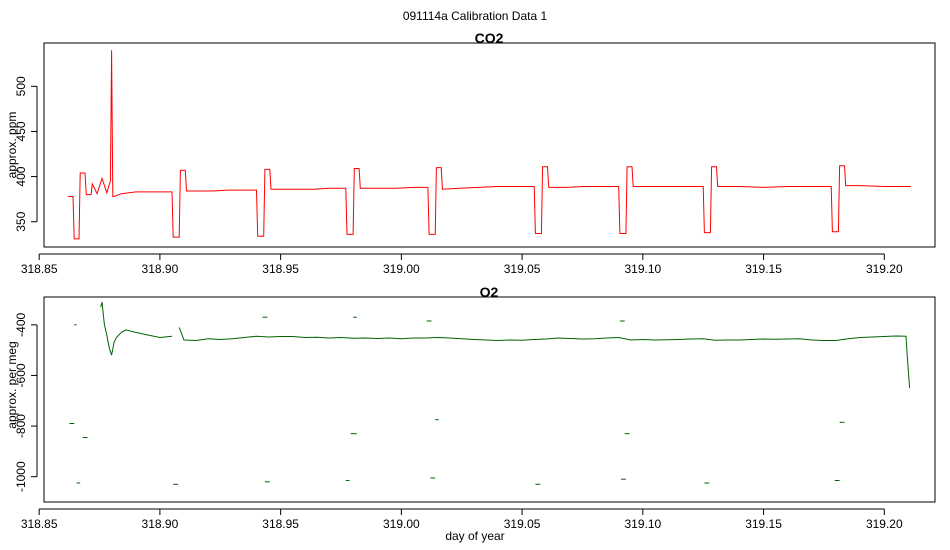 The width and height of the screenshot is (950, 550). I want to click on o2-y-tick-label: -1000, so click(21, 476).